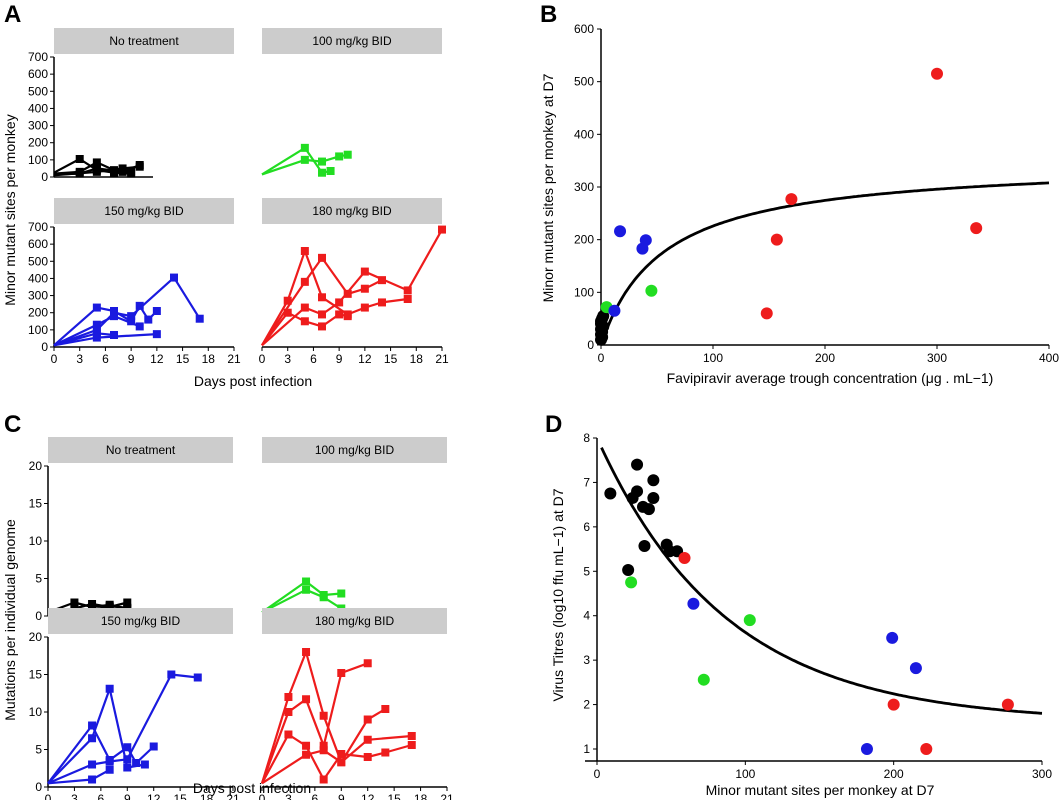 The width and height of the screenshot is (1062, 800). I want to click on x-tick-label: 400, so click(1049, 358).